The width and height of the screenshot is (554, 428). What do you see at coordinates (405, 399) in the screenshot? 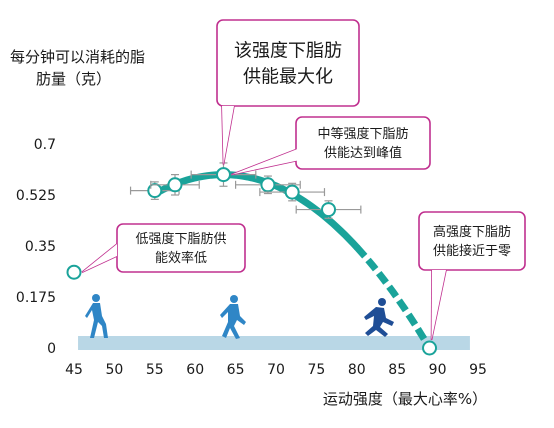
I see `x-axis-title: 运动强度（最大心率%）` at bounding box center [405, 399].